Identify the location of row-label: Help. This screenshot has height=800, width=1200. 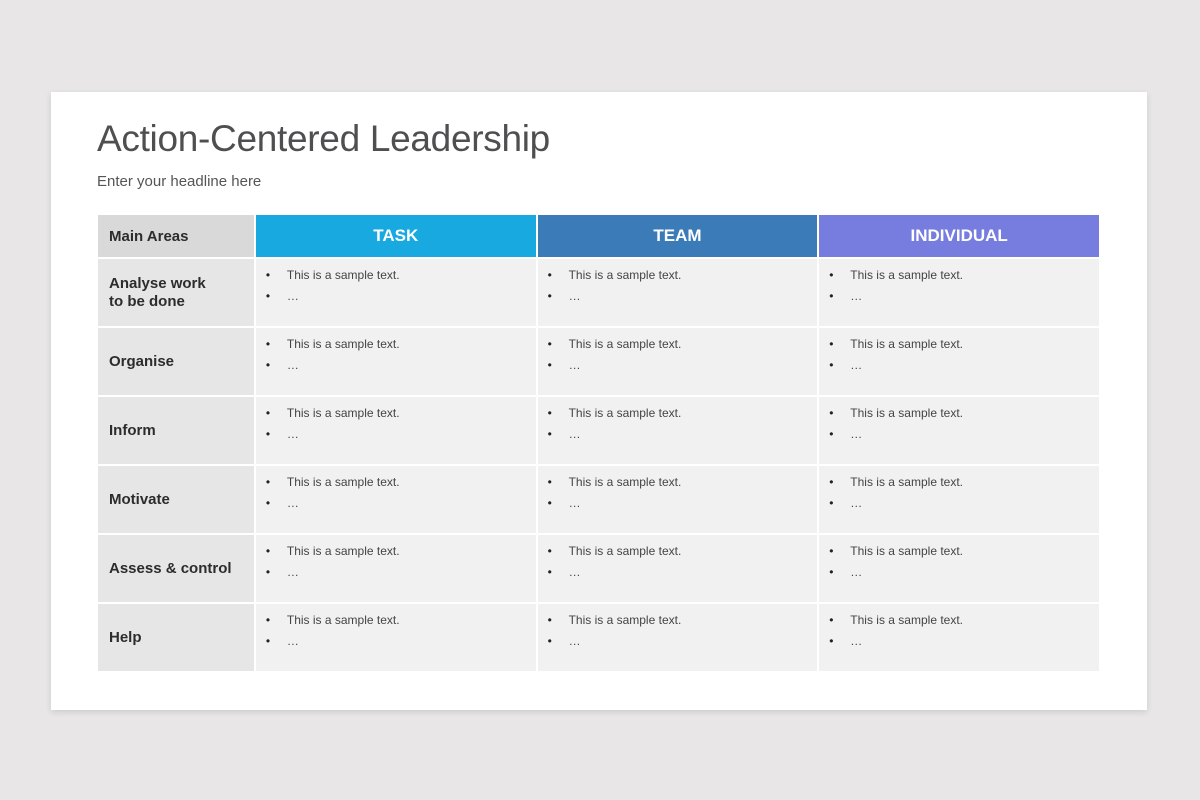
(176, 637).